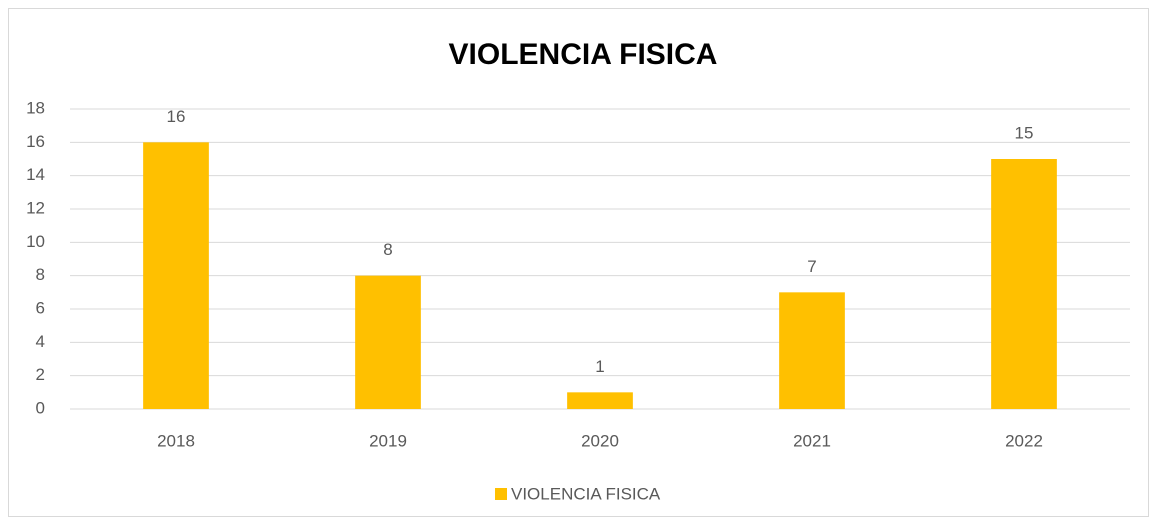 This screenshot has height=525, width=1157. I want to click on x-tick-label: 2018, so click(176, 440).